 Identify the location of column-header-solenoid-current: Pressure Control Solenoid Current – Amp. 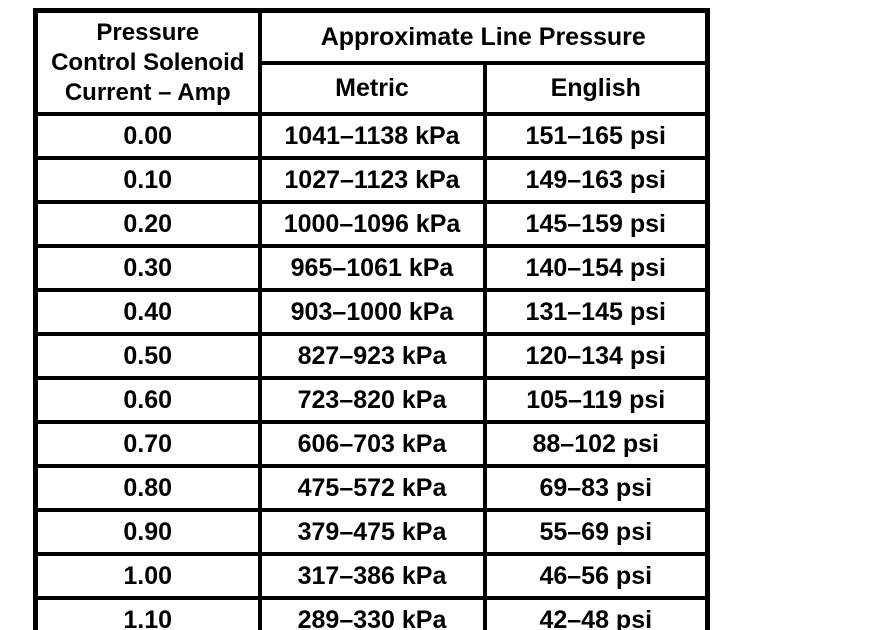
(147, 62).